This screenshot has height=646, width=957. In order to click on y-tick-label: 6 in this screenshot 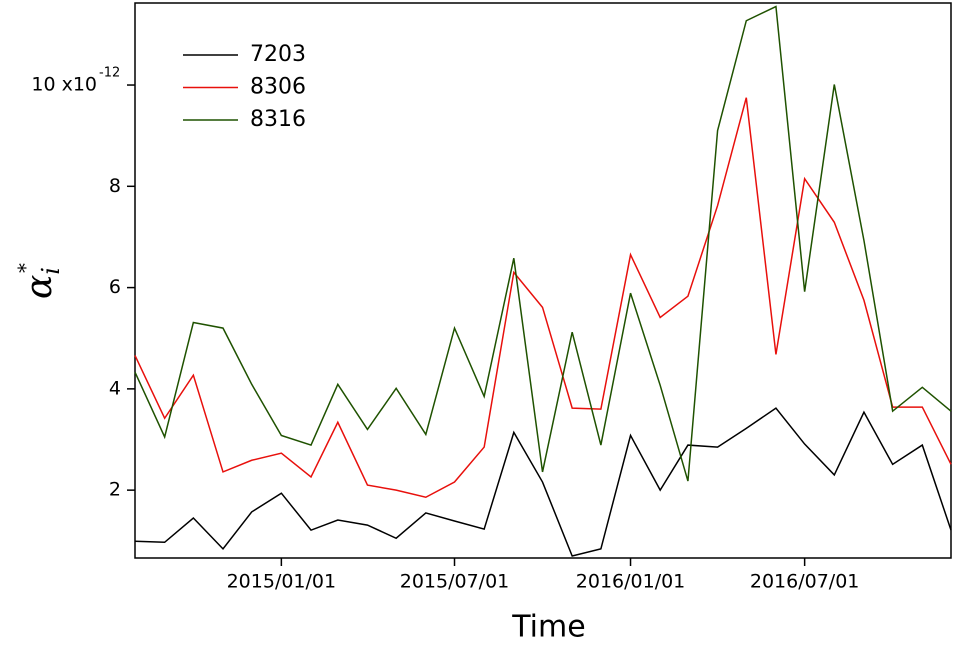, I will do `click(115, 287)`.